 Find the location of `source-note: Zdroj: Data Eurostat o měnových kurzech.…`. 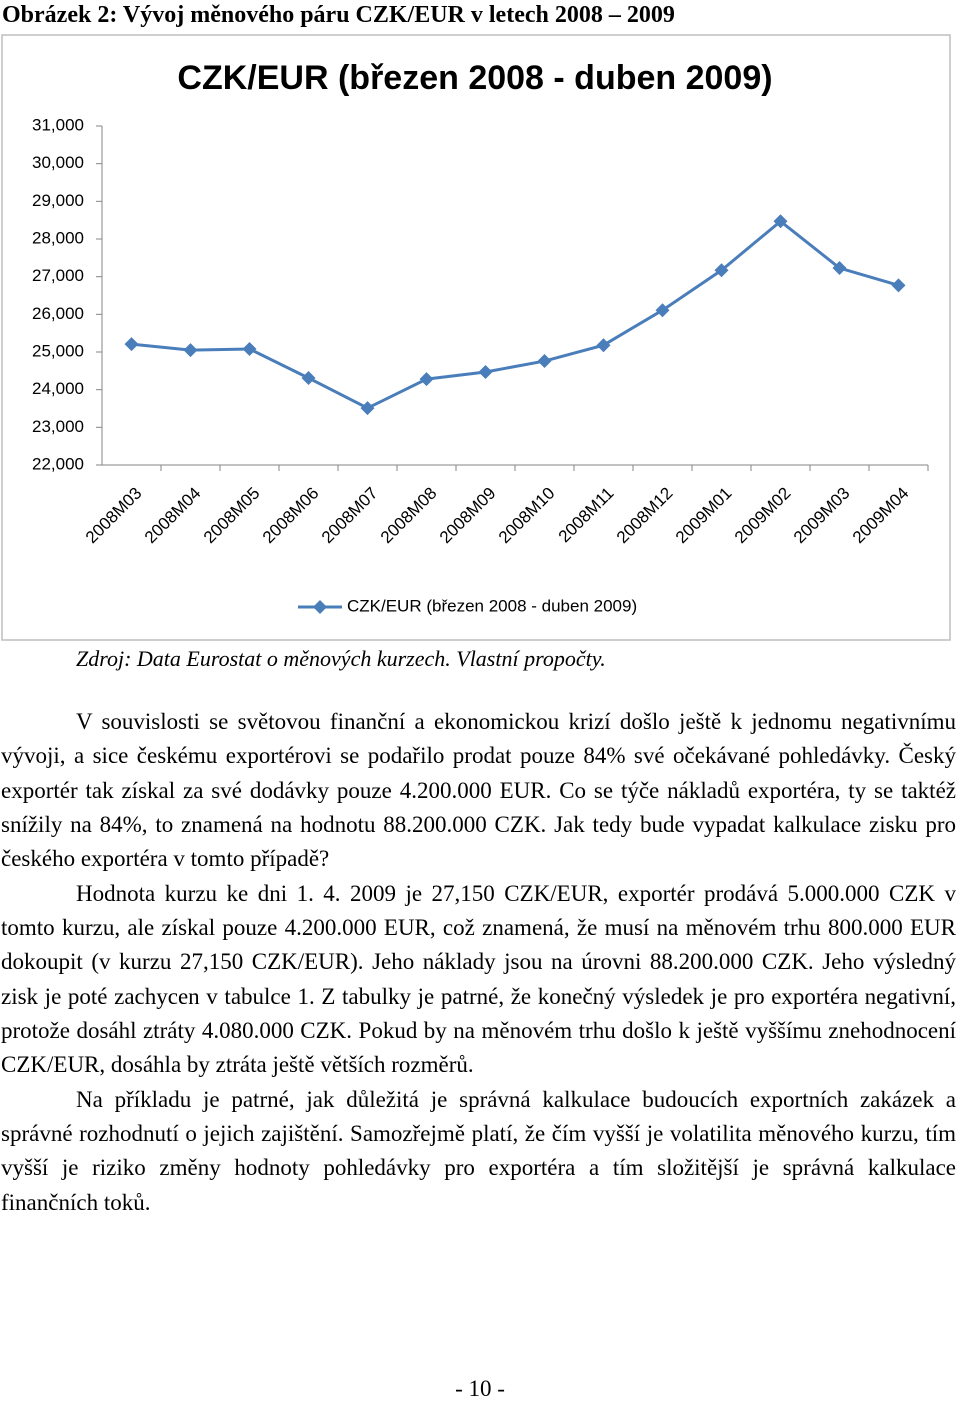

source-note: Zdroj: Data Eurostat o měnových kurzech.… is located at coordinates (341, 658).